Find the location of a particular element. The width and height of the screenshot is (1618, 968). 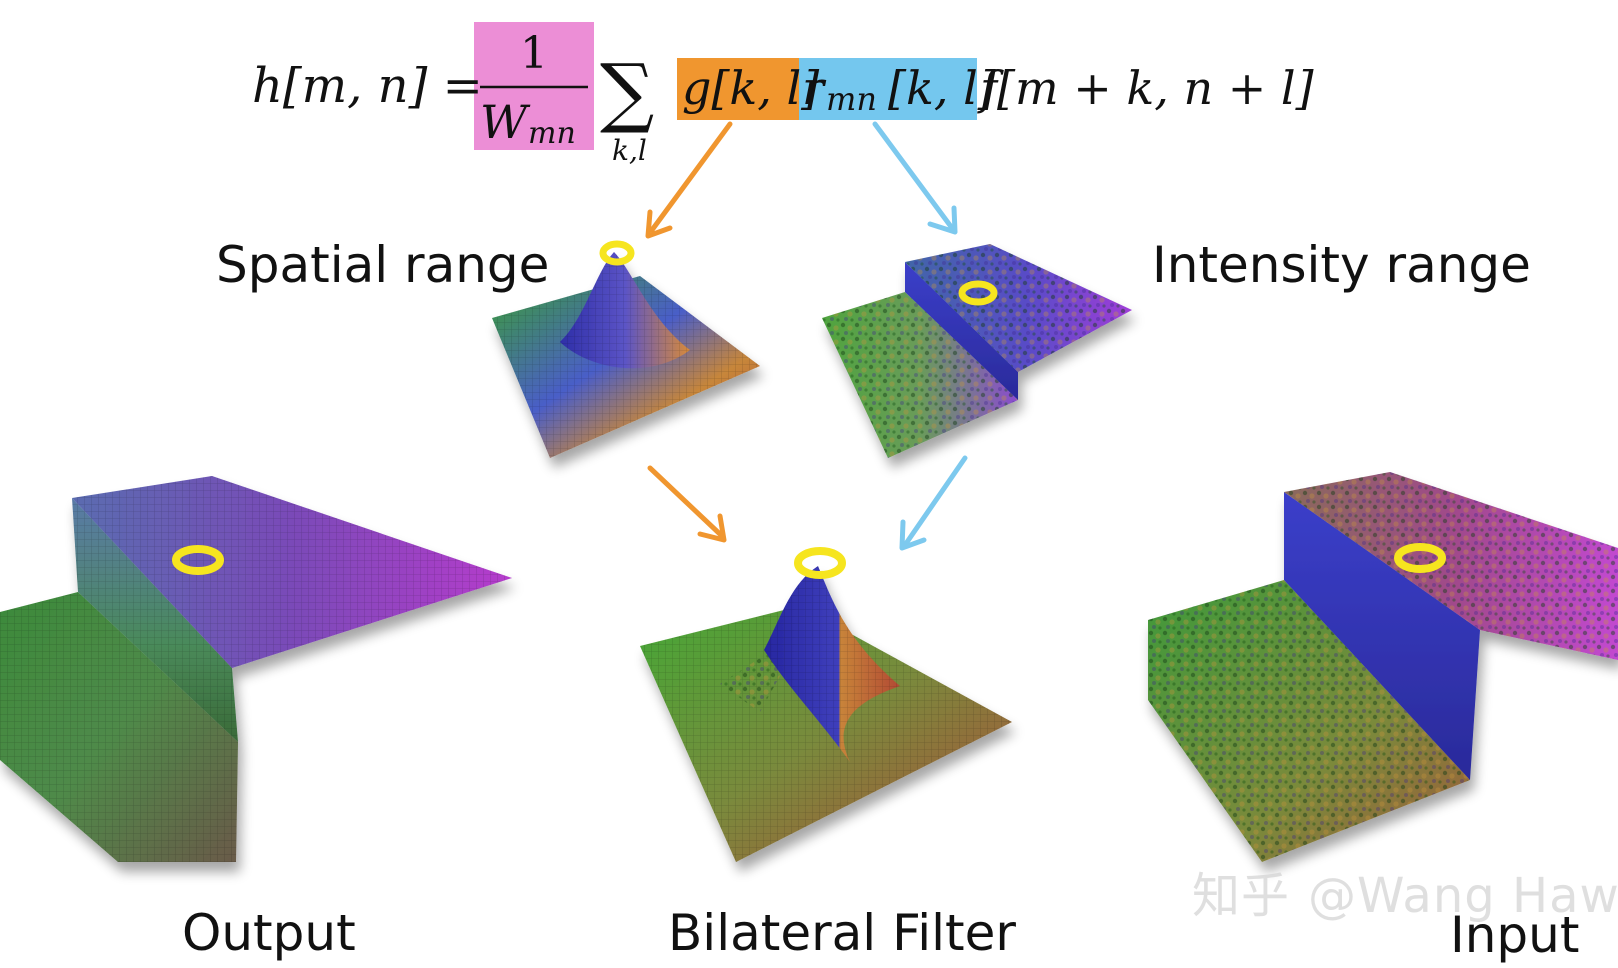

spatial-term-highlight is located at coordinates (738, 89).